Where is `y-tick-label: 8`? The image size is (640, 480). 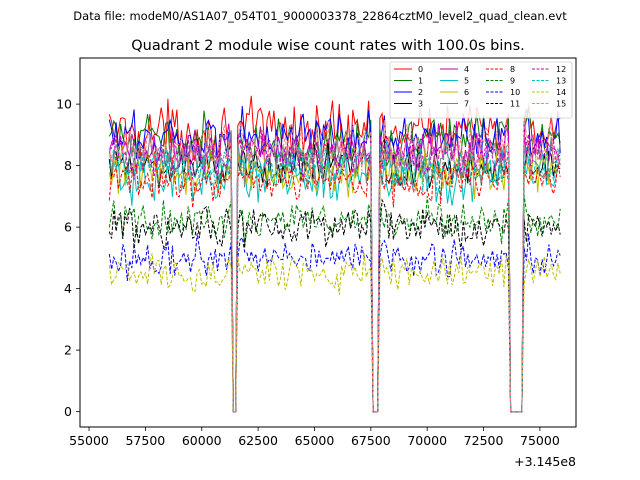 y-tick-label: 8 is located at coordinates (68, 165).